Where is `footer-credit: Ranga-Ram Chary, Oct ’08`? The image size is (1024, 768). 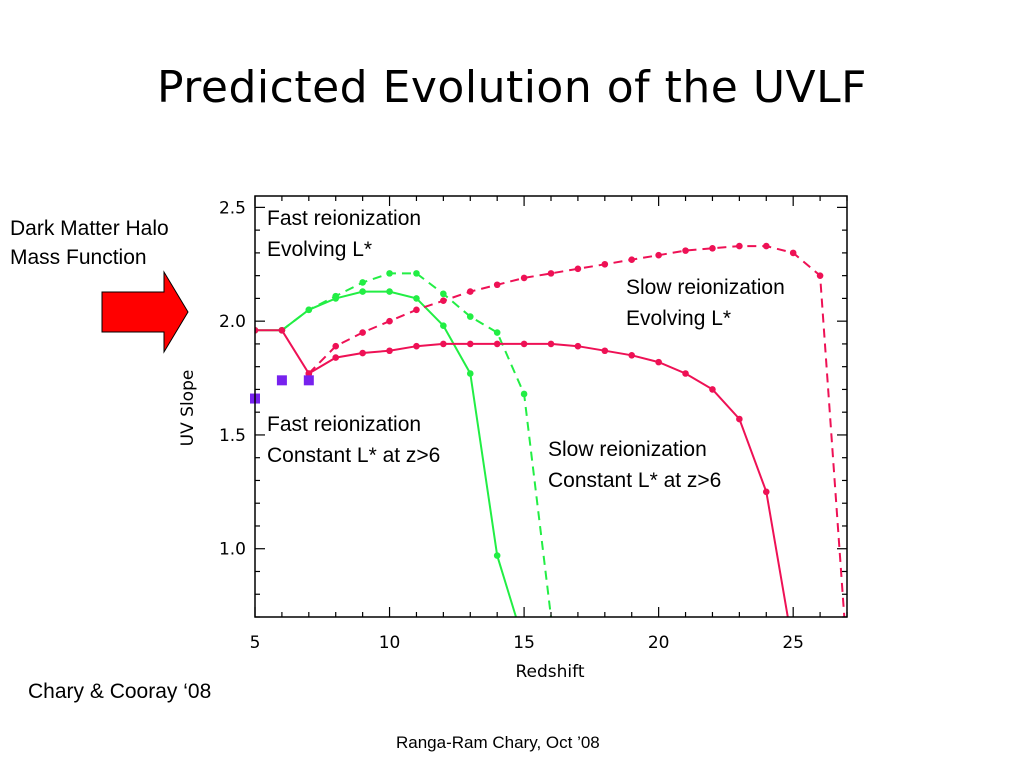
footer-credit: Ranga-Ram Chary, Oct ’08 is located at coordinates (498, 742).